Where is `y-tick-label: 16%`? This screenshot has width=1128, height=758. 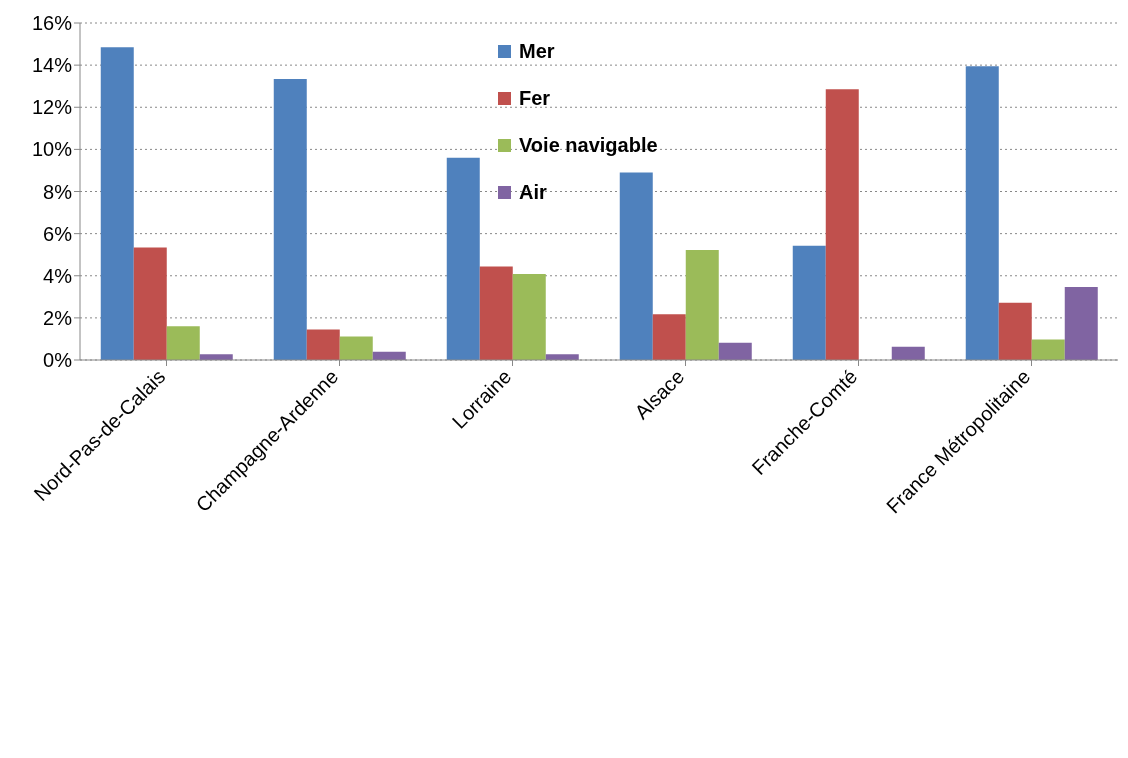 y-tick-label: 16% is located at coordinates (52, 23).